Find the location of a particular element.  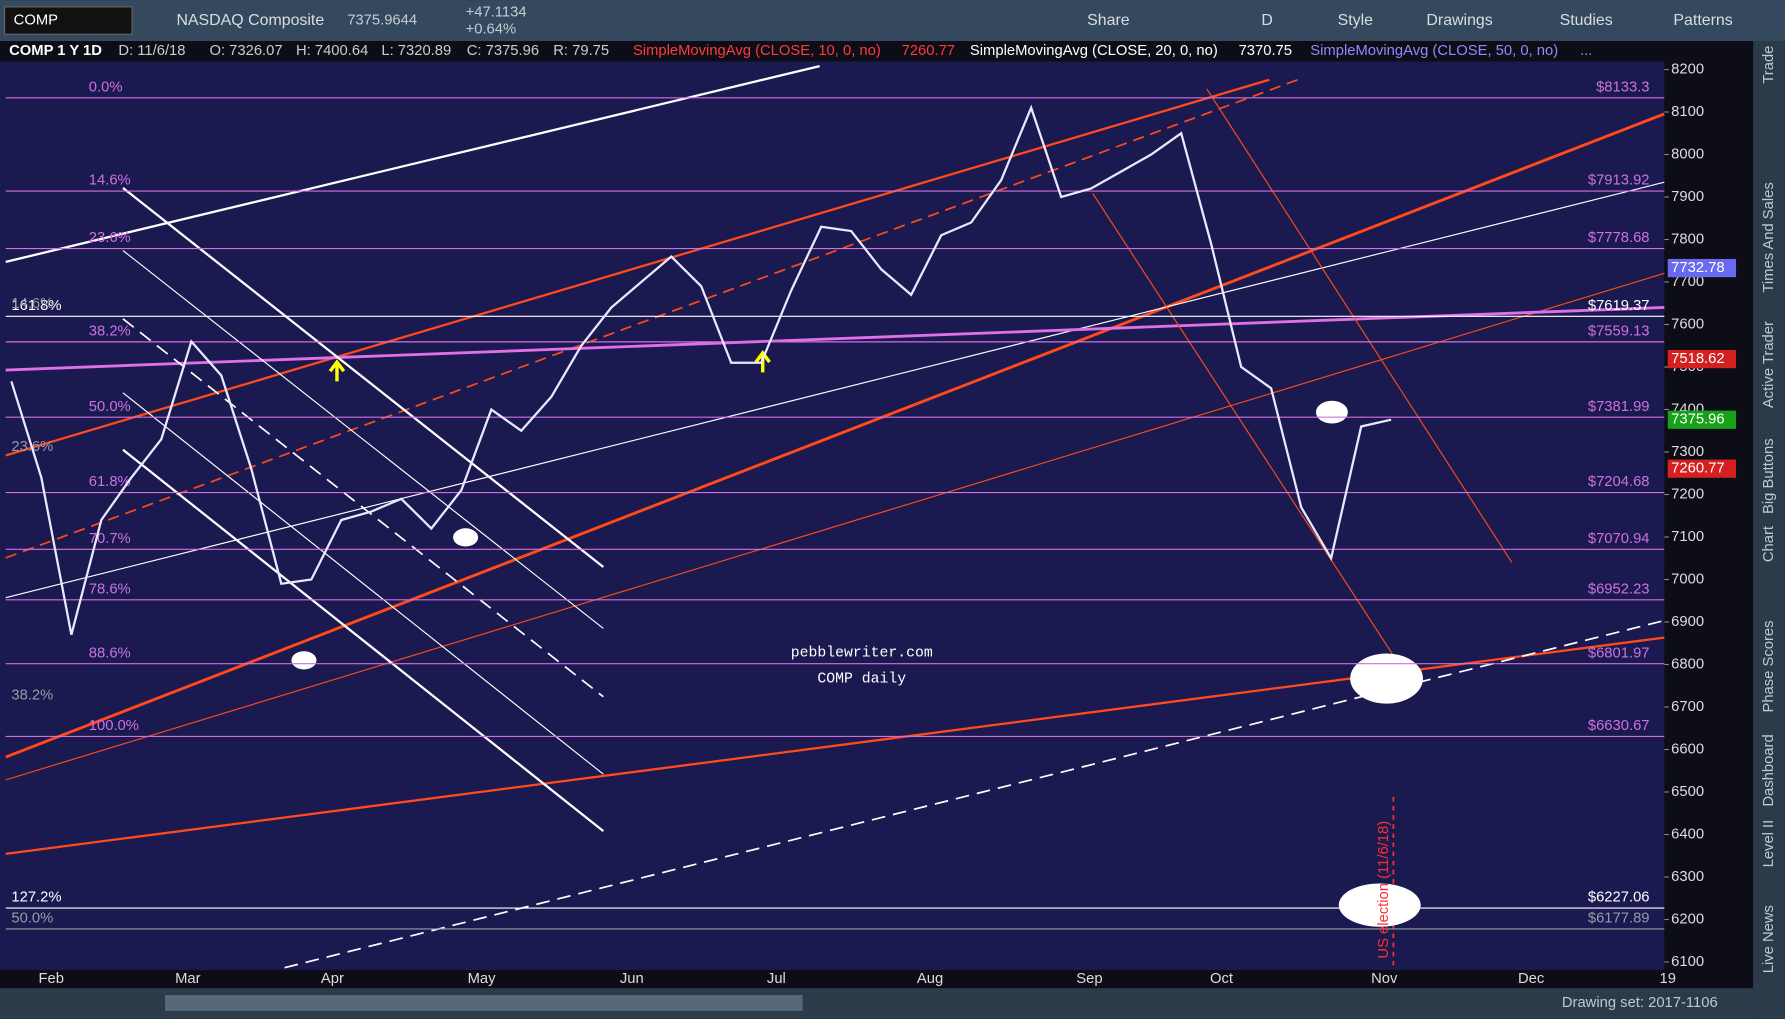

y-tick-label: 7900 is located at coordinates (1687, 197).